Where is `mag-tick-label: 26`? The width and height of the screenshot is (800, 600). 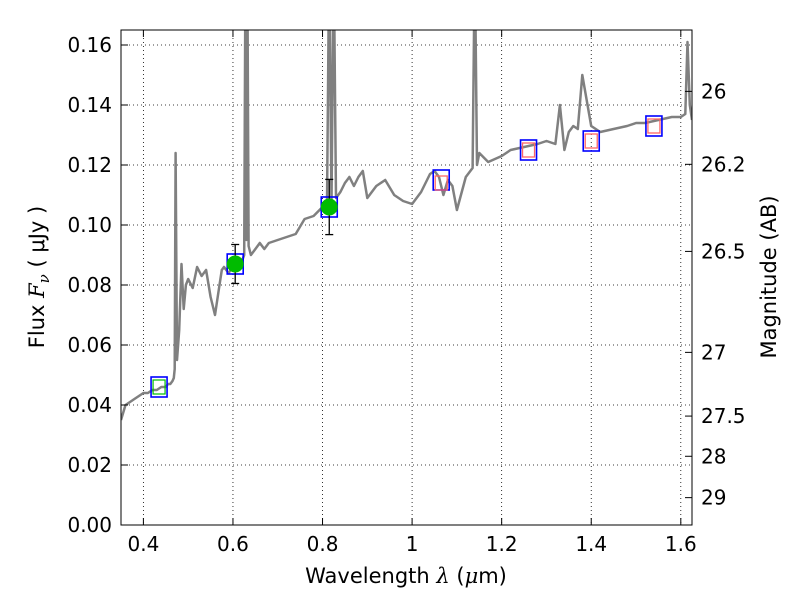
mag-tick-label: 26 is located at coordinates (713, 91).